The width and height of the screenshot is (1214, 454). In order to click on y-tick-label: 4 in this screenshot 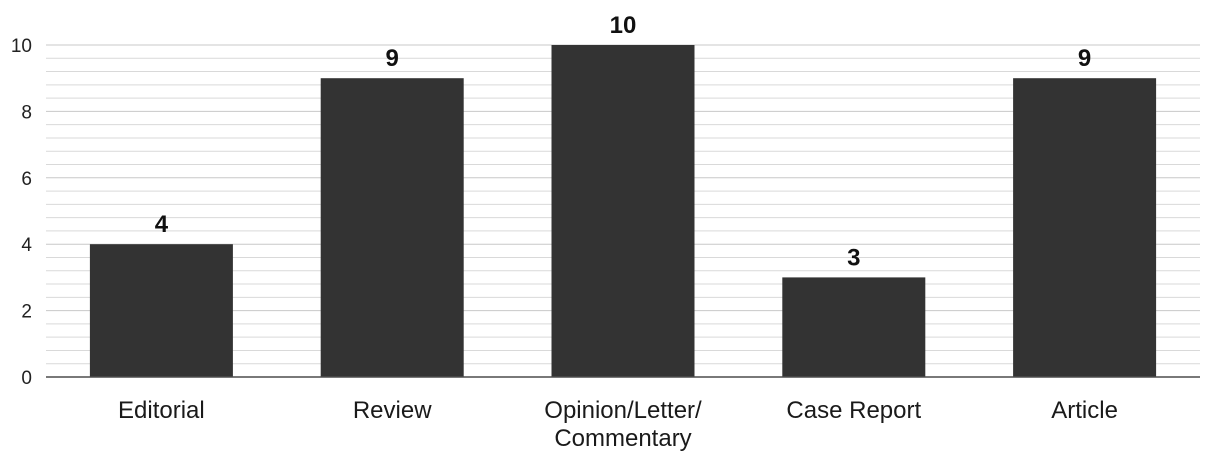, I will do `click(26, 245)`.